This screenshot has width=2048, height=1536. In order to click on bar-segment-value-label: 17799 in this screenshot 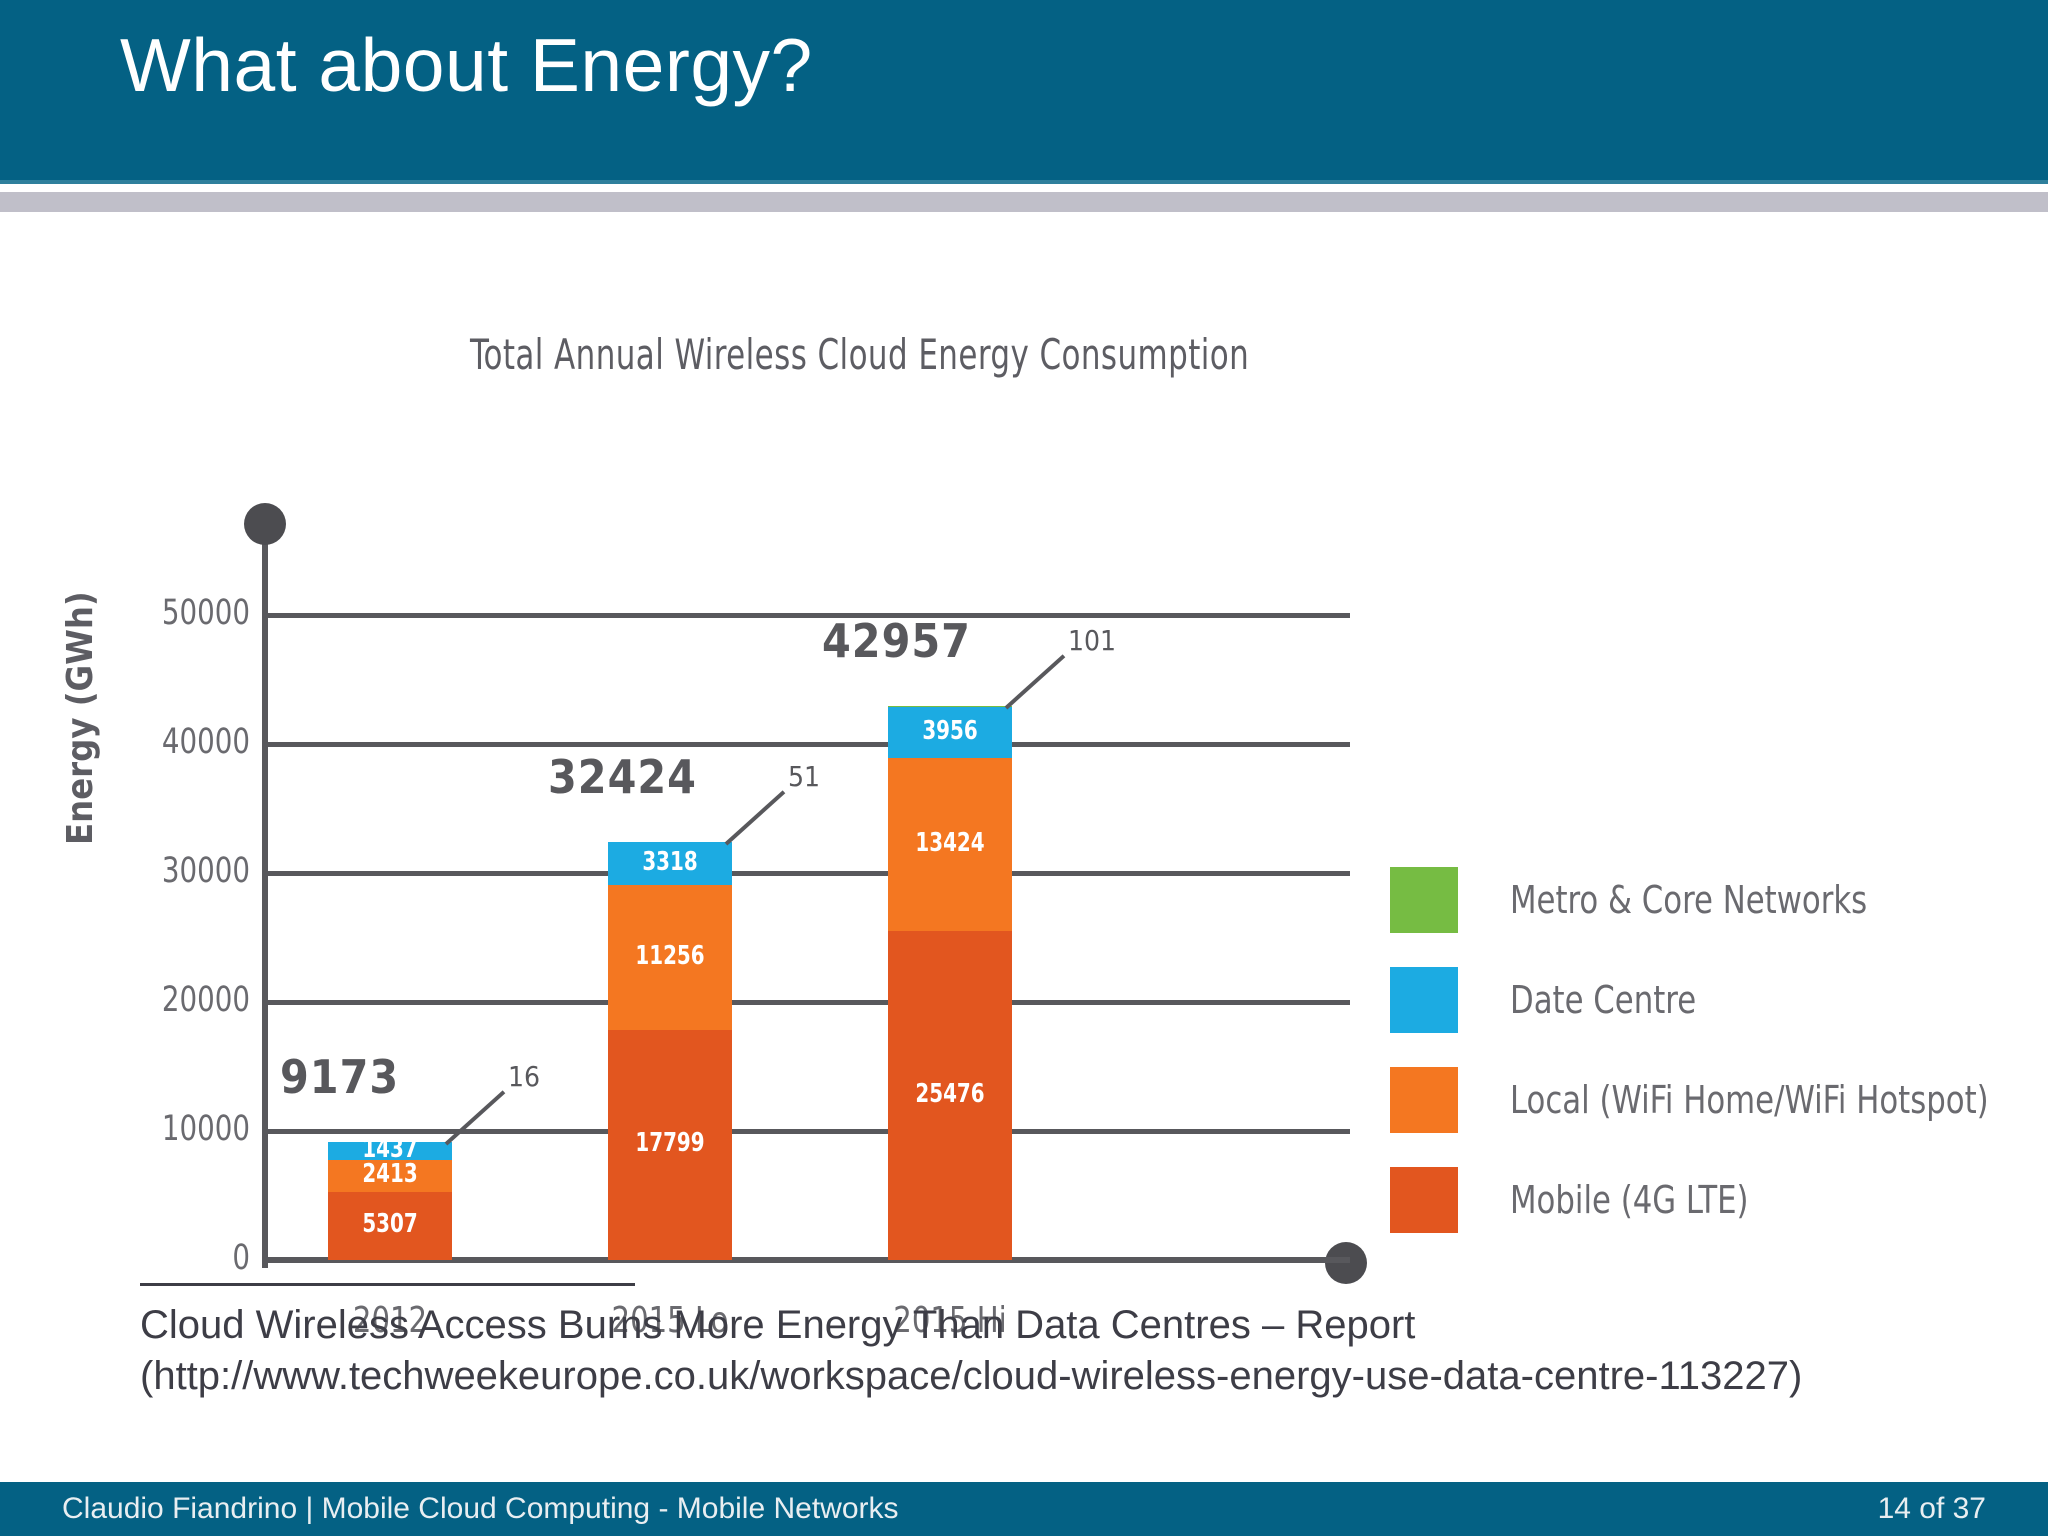, I will do `click(670, 1143)`.